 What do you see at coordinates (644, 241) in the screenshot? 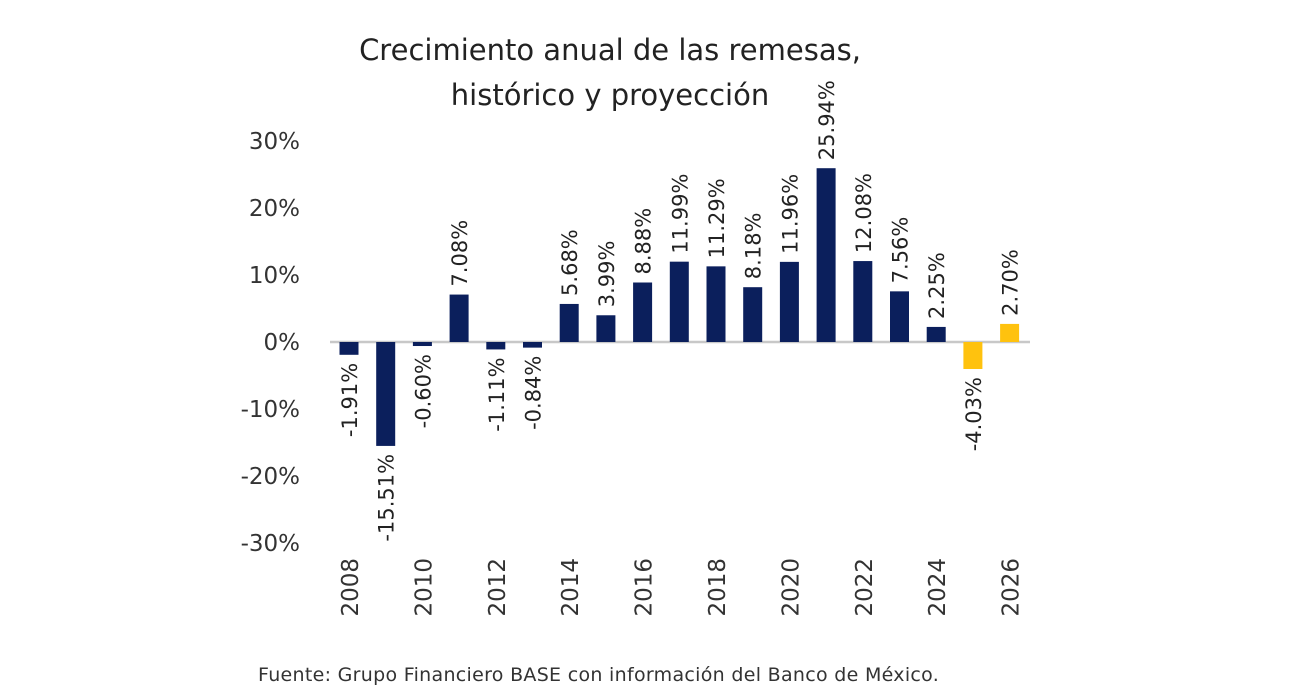
I see `data-label-2016: 8.88%` at bounding box center [644, 241].